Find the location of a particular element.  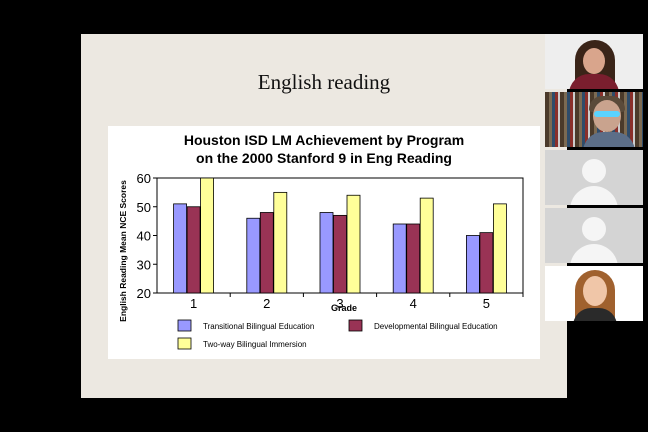

slide-title: English reading is located at coordinates (324, 82).